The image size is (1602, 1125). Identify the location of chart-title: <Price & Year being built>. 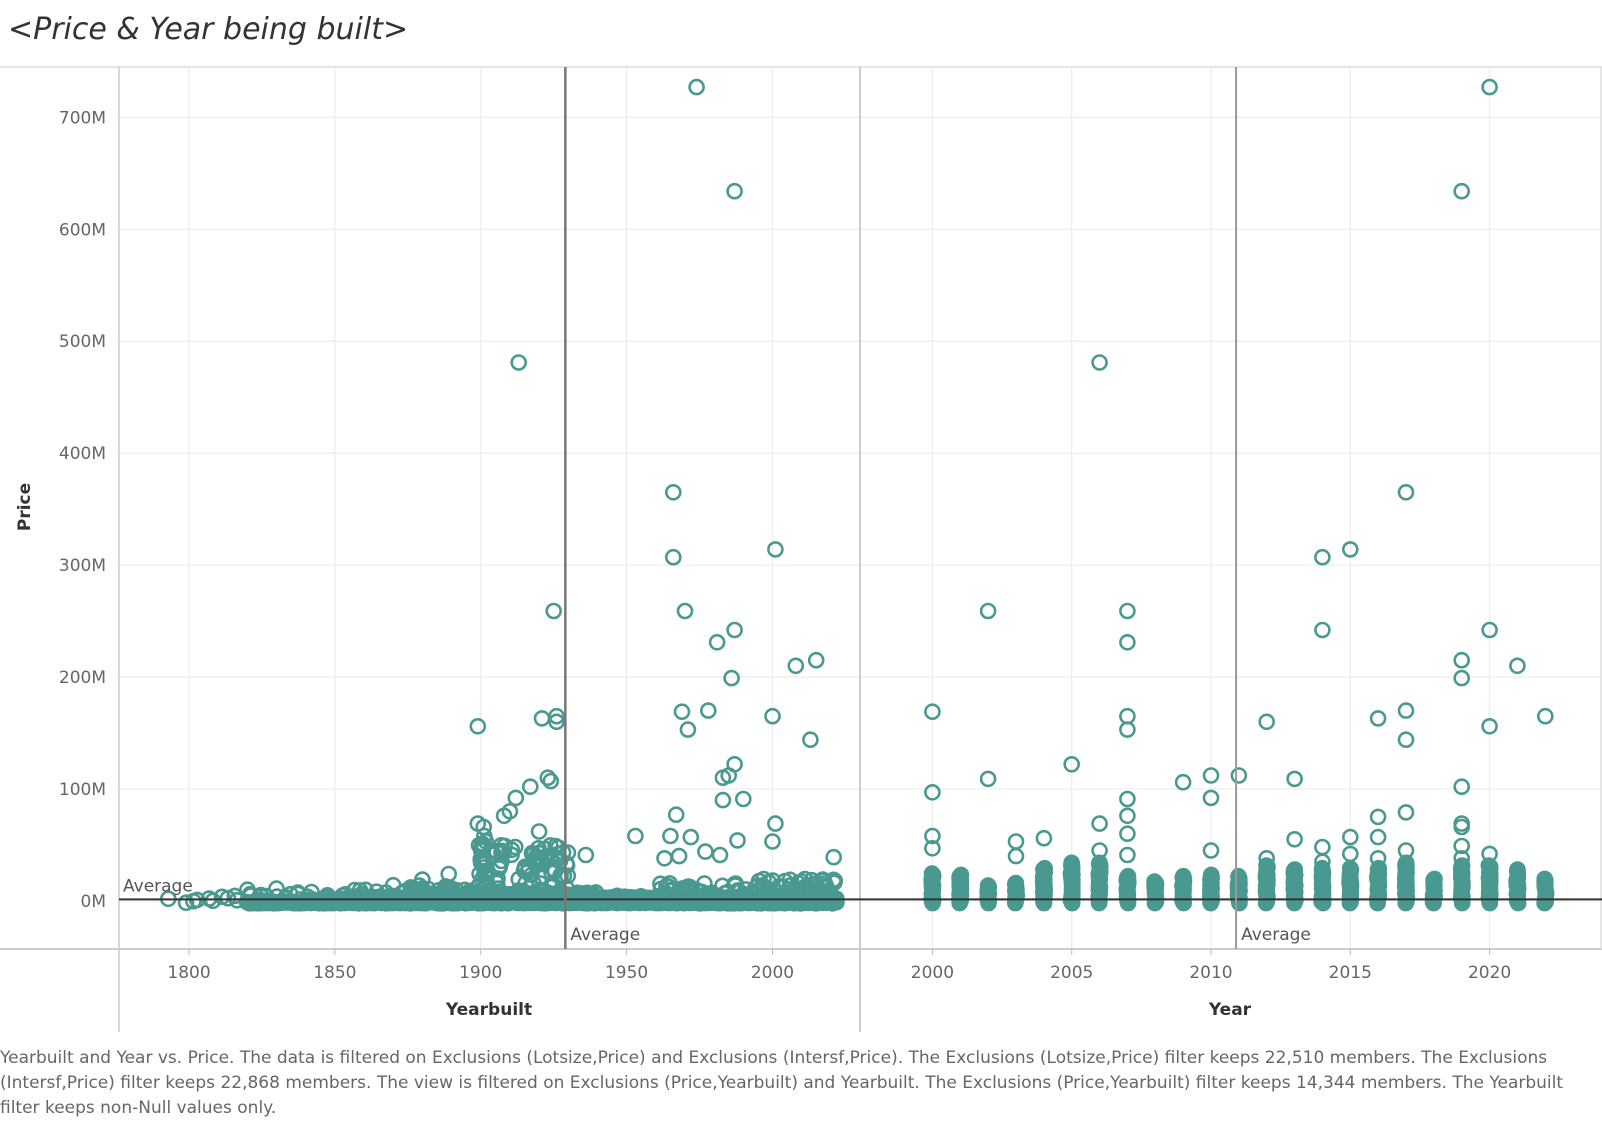
(208, 29).